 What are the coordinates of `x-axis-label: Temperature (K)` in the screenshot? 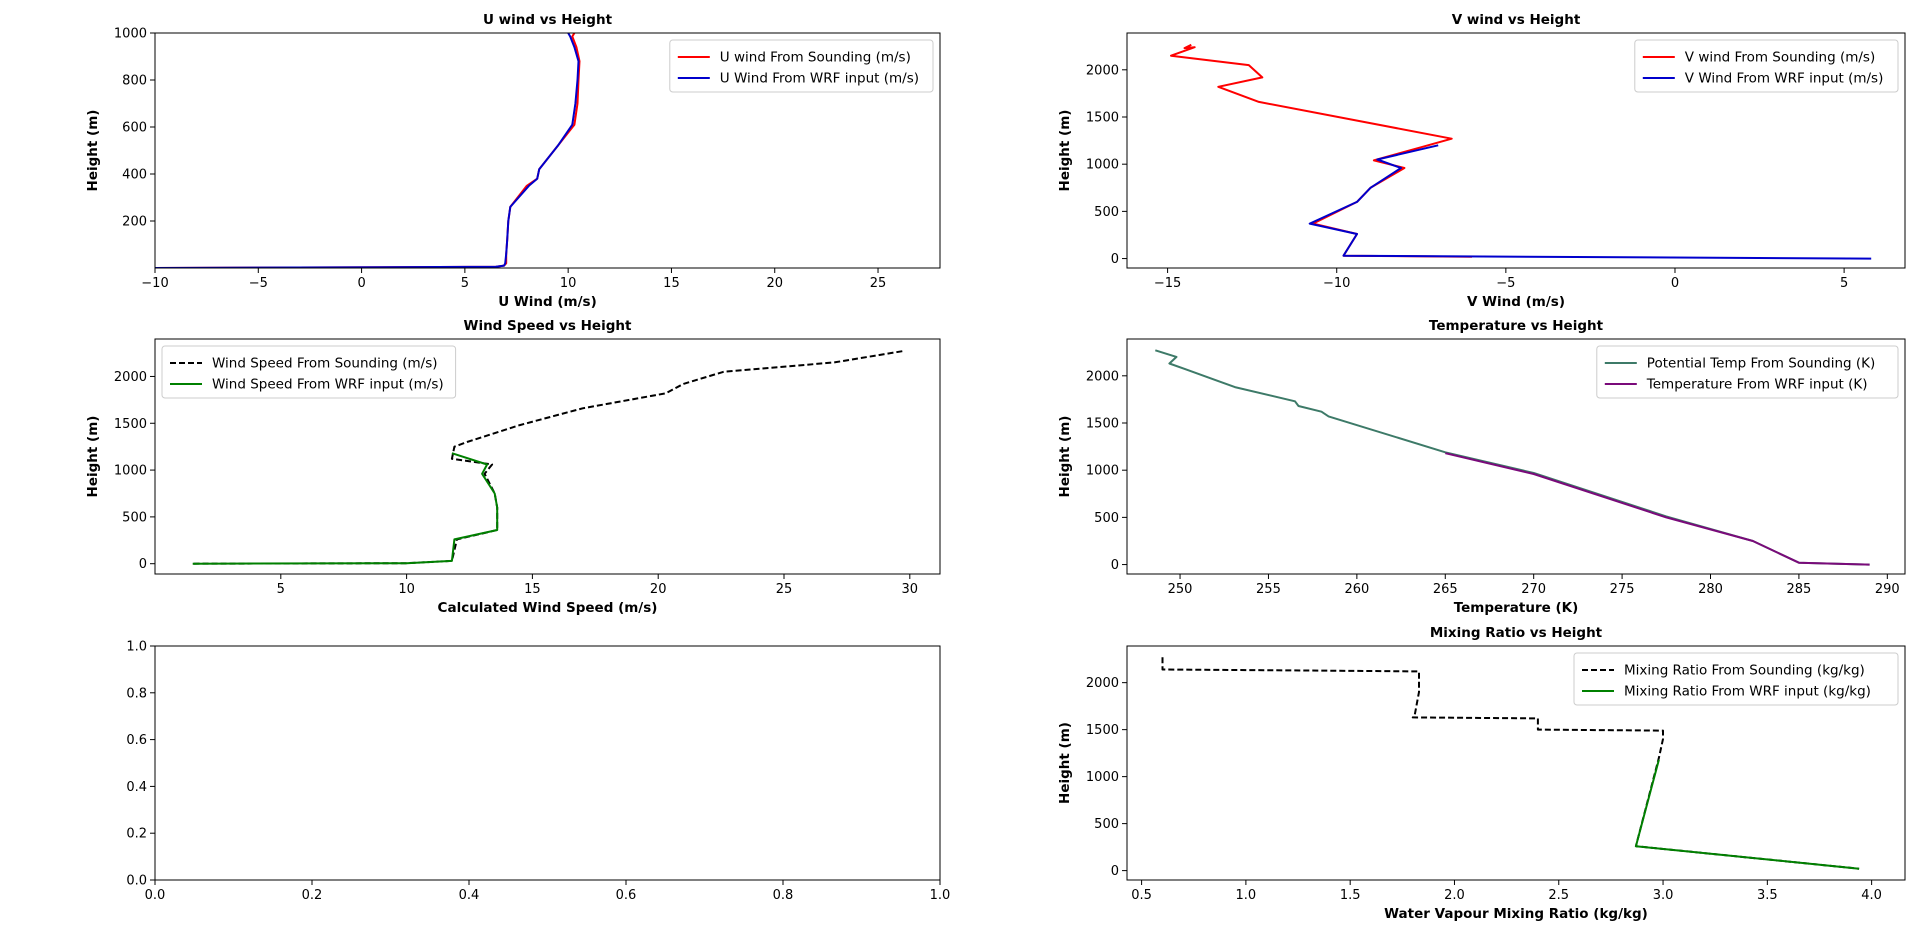 It's located at (1516, 608).